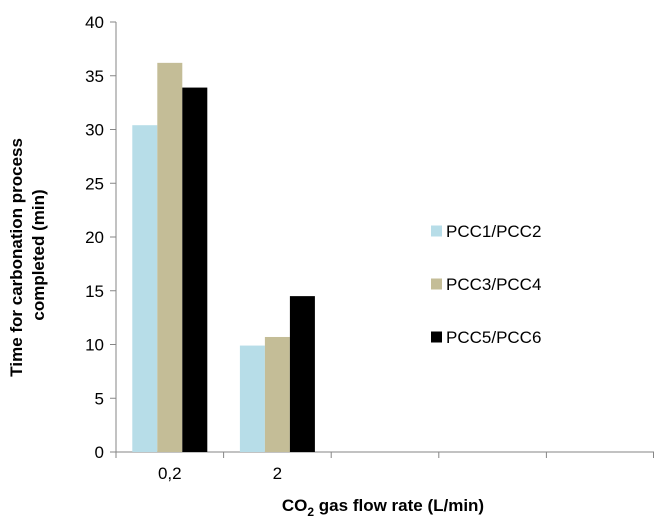 The image size is (654, 522). What do you see at coordinates (94, 237) in the screenshot?
I see `y-tick-label: 20` at bounding box center [94, 237].